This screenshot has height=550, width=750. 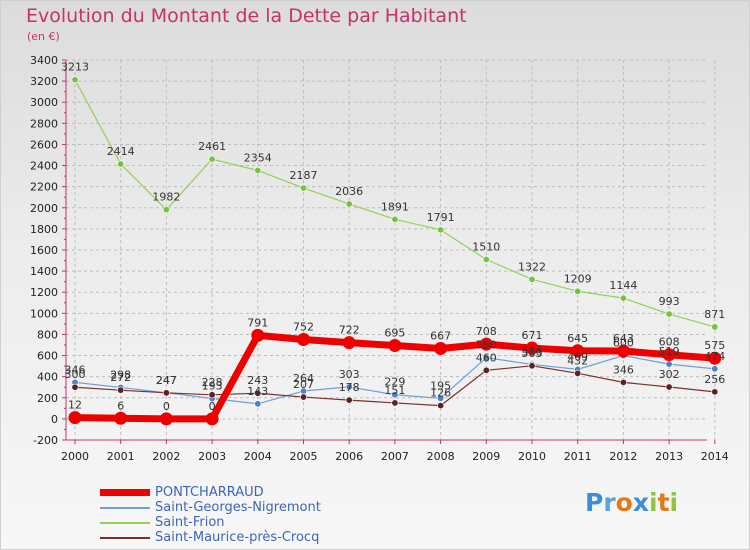 I want to click on data-label: 600, so click(x=623, y=343).